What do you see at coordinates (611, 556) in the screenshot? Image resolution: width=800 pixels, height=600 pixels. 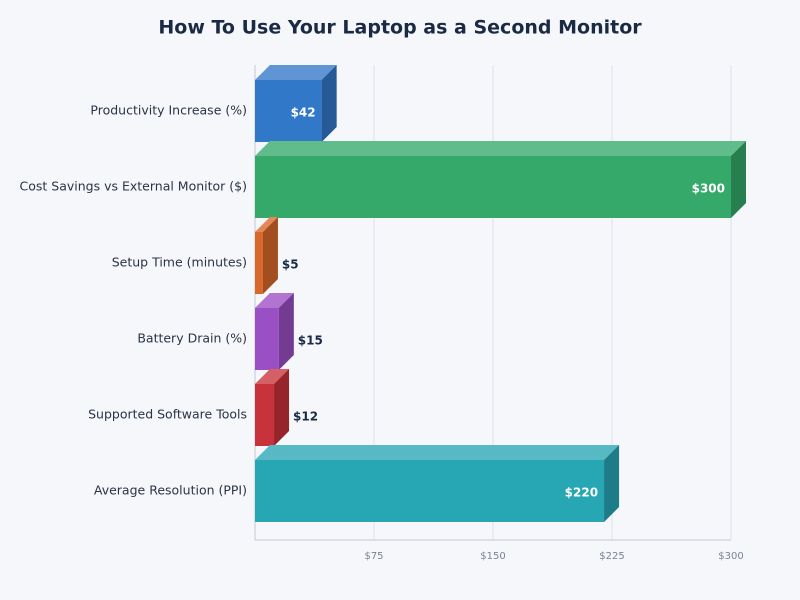 I see `x-tick-label: $225` at bounding box center [611, 556].